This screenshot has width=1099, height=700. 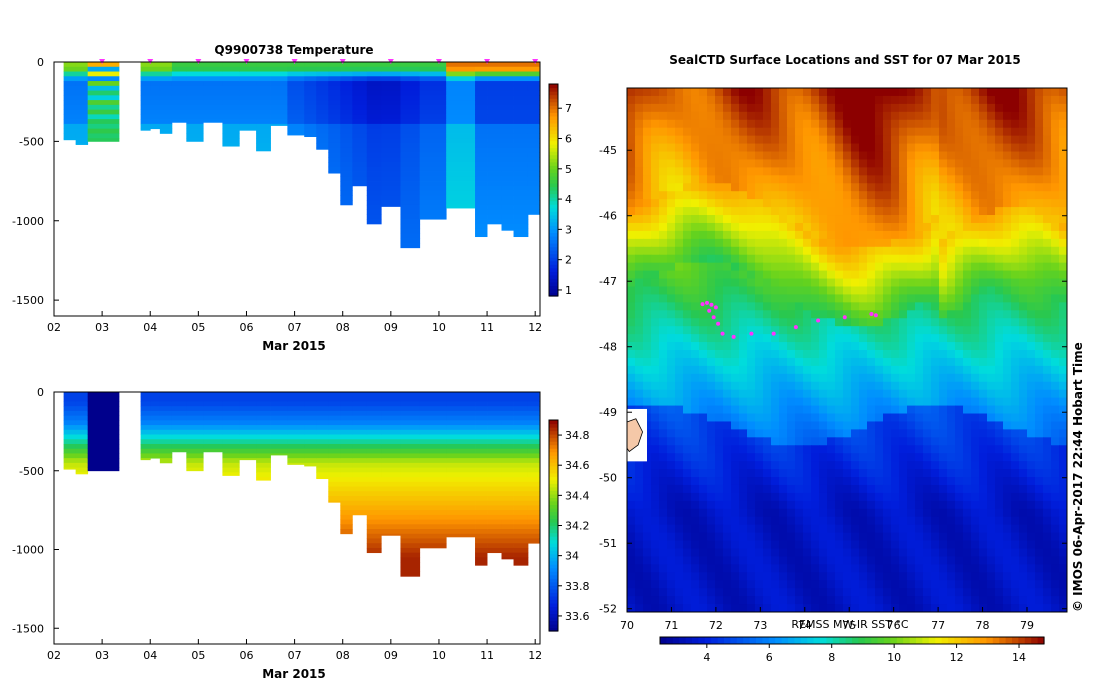 What do you see at coordinates (28, 628) in the screenshot?
I see `y-tick-label: -1500` at bounding box center [28, 628].